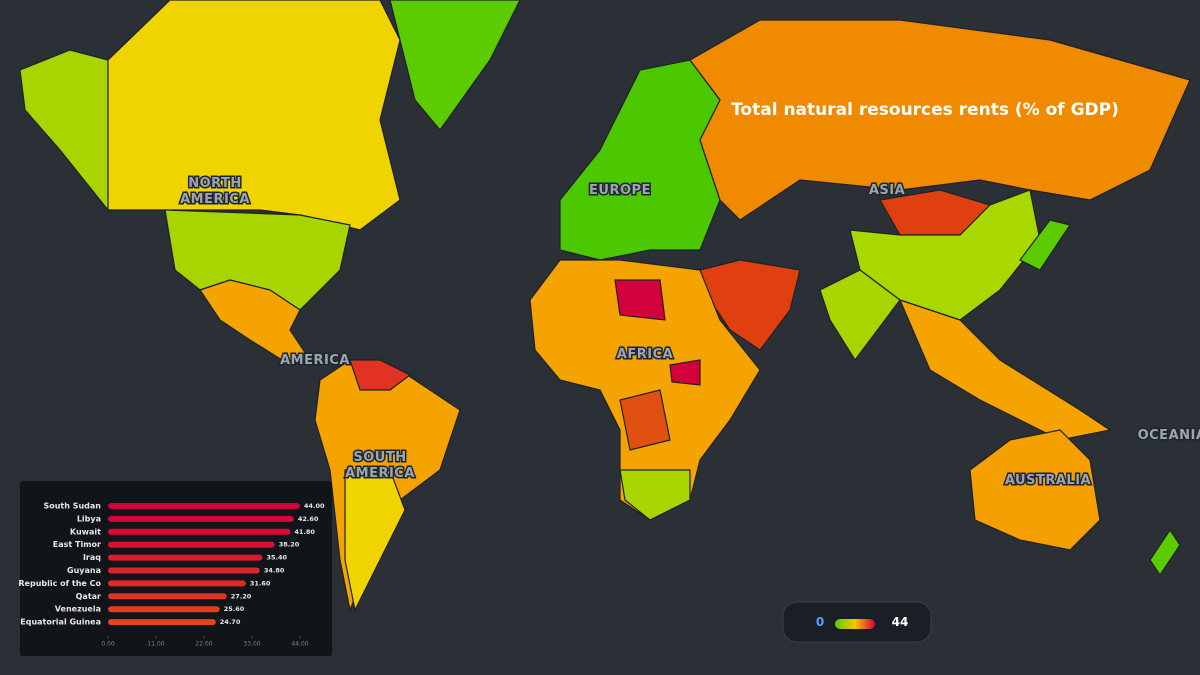 This screenshot has width=1200, height=675. What do you see at coordinates (820, 622) in the screenshot?
I see `legend-min: 0` at bounding box center [820, 622].